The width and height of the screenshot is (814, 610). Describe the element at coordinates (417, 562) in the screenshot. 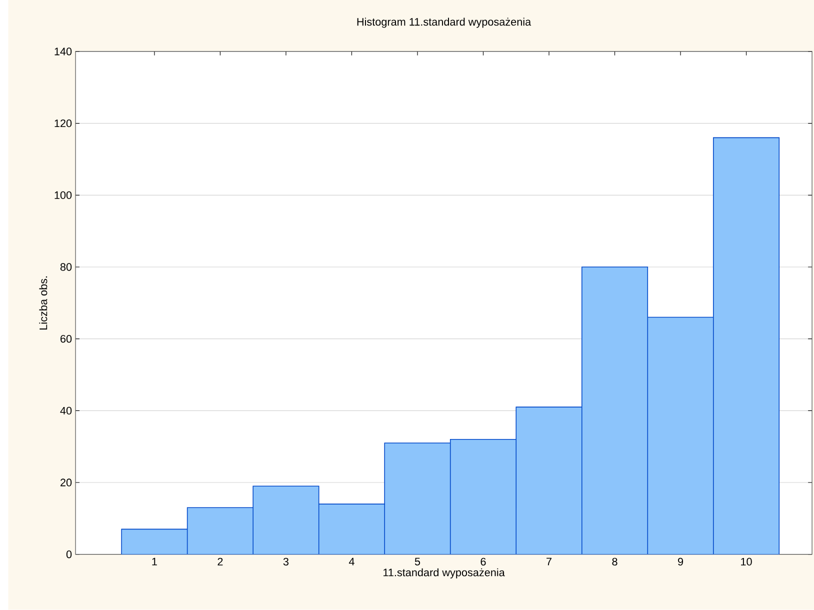

I see `x-tick-label: 5` at that location.